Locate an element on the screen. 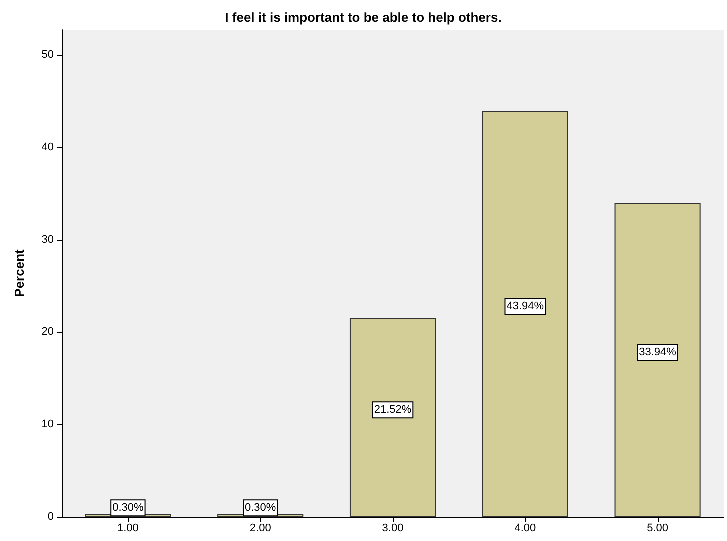 This screenshot has width=727, height=541. x-tick-label: 5.00 is located at coordinates (658, 528).